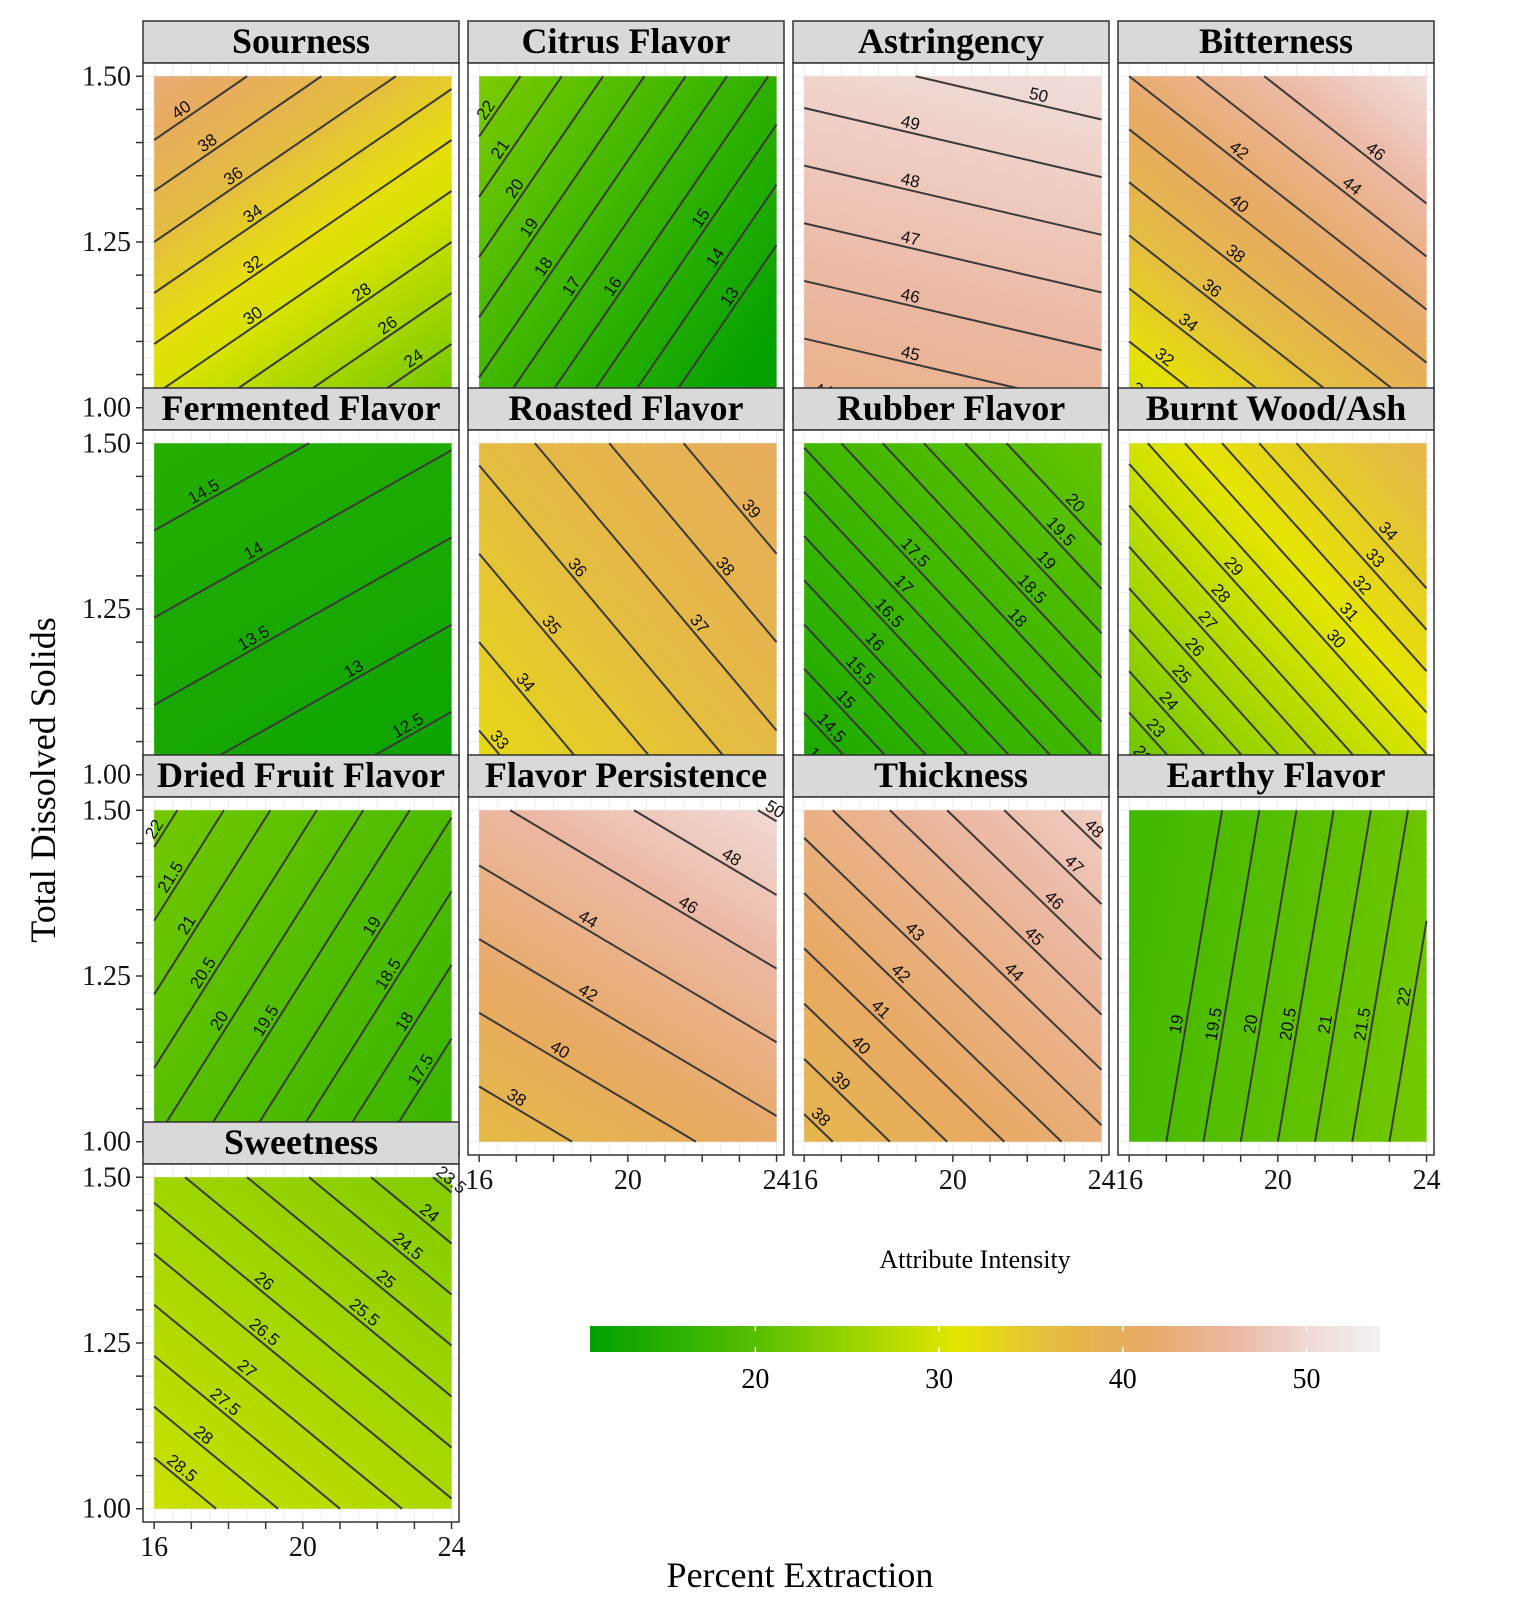 Image resolution: width=1536 pixels, height=1604 pixels. Describe the element at coordinates (755, 1379) in the screenshot. I see `legend-tick-label: 20` at that location.